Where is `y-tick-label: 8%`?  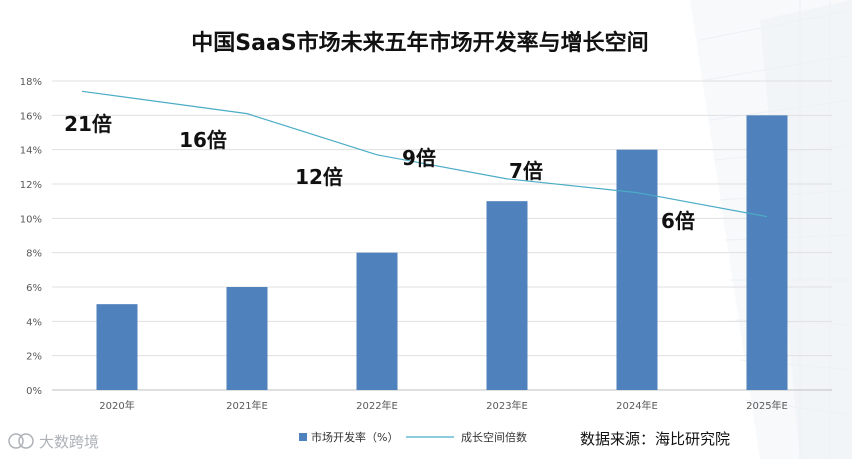 y-tick-label: 8% is located at coordinates (34, 254).